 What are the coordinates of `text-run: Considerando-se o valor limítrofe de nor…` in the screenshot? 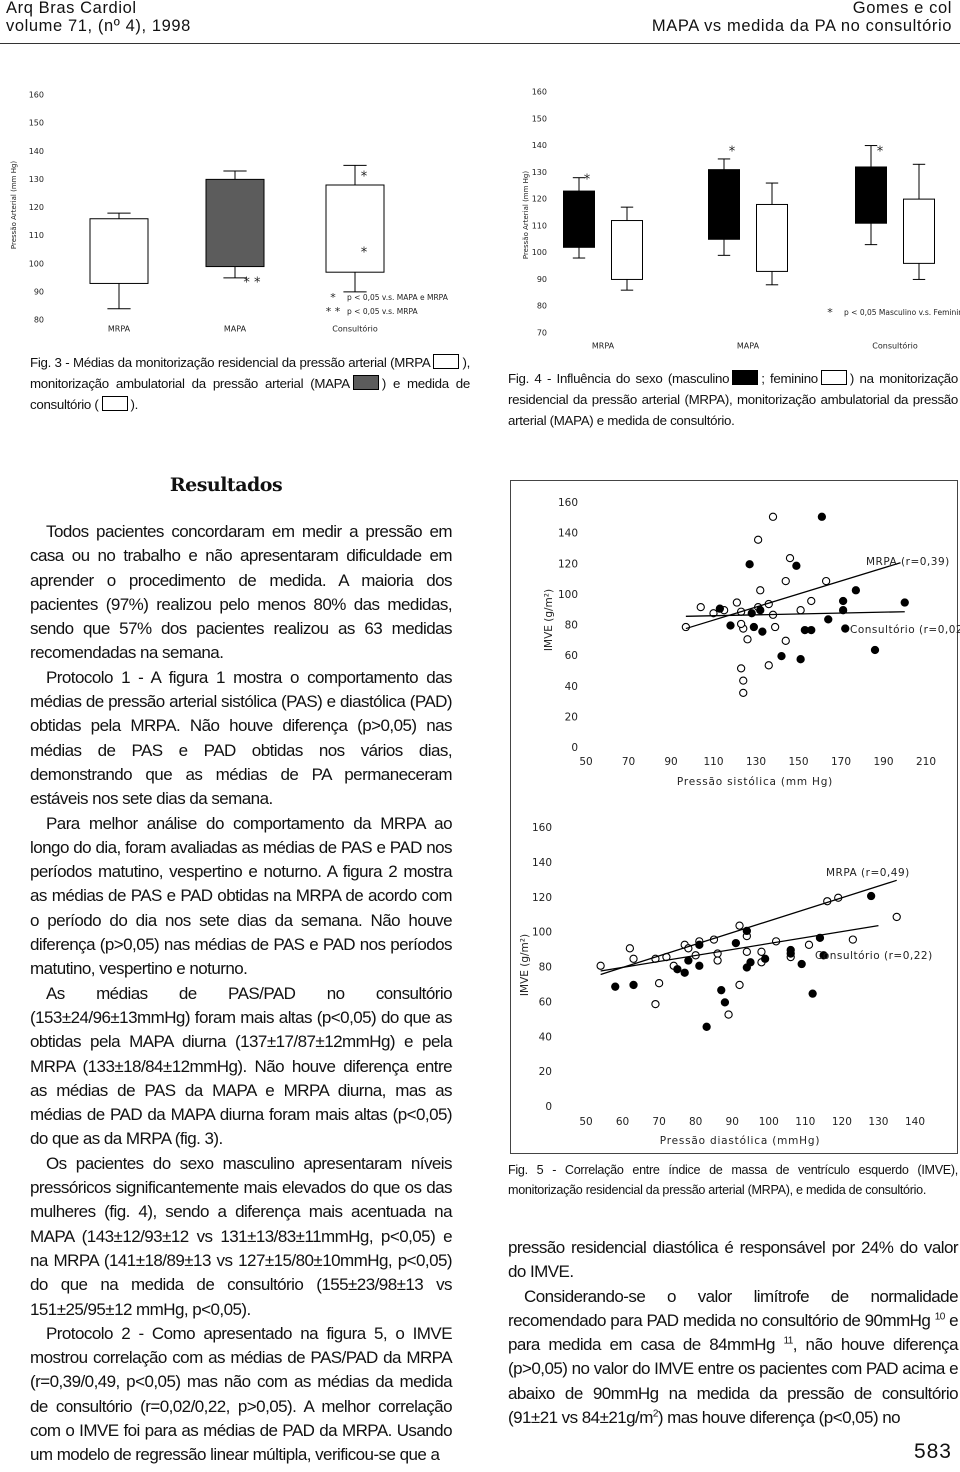 It's located at (733, 1308).